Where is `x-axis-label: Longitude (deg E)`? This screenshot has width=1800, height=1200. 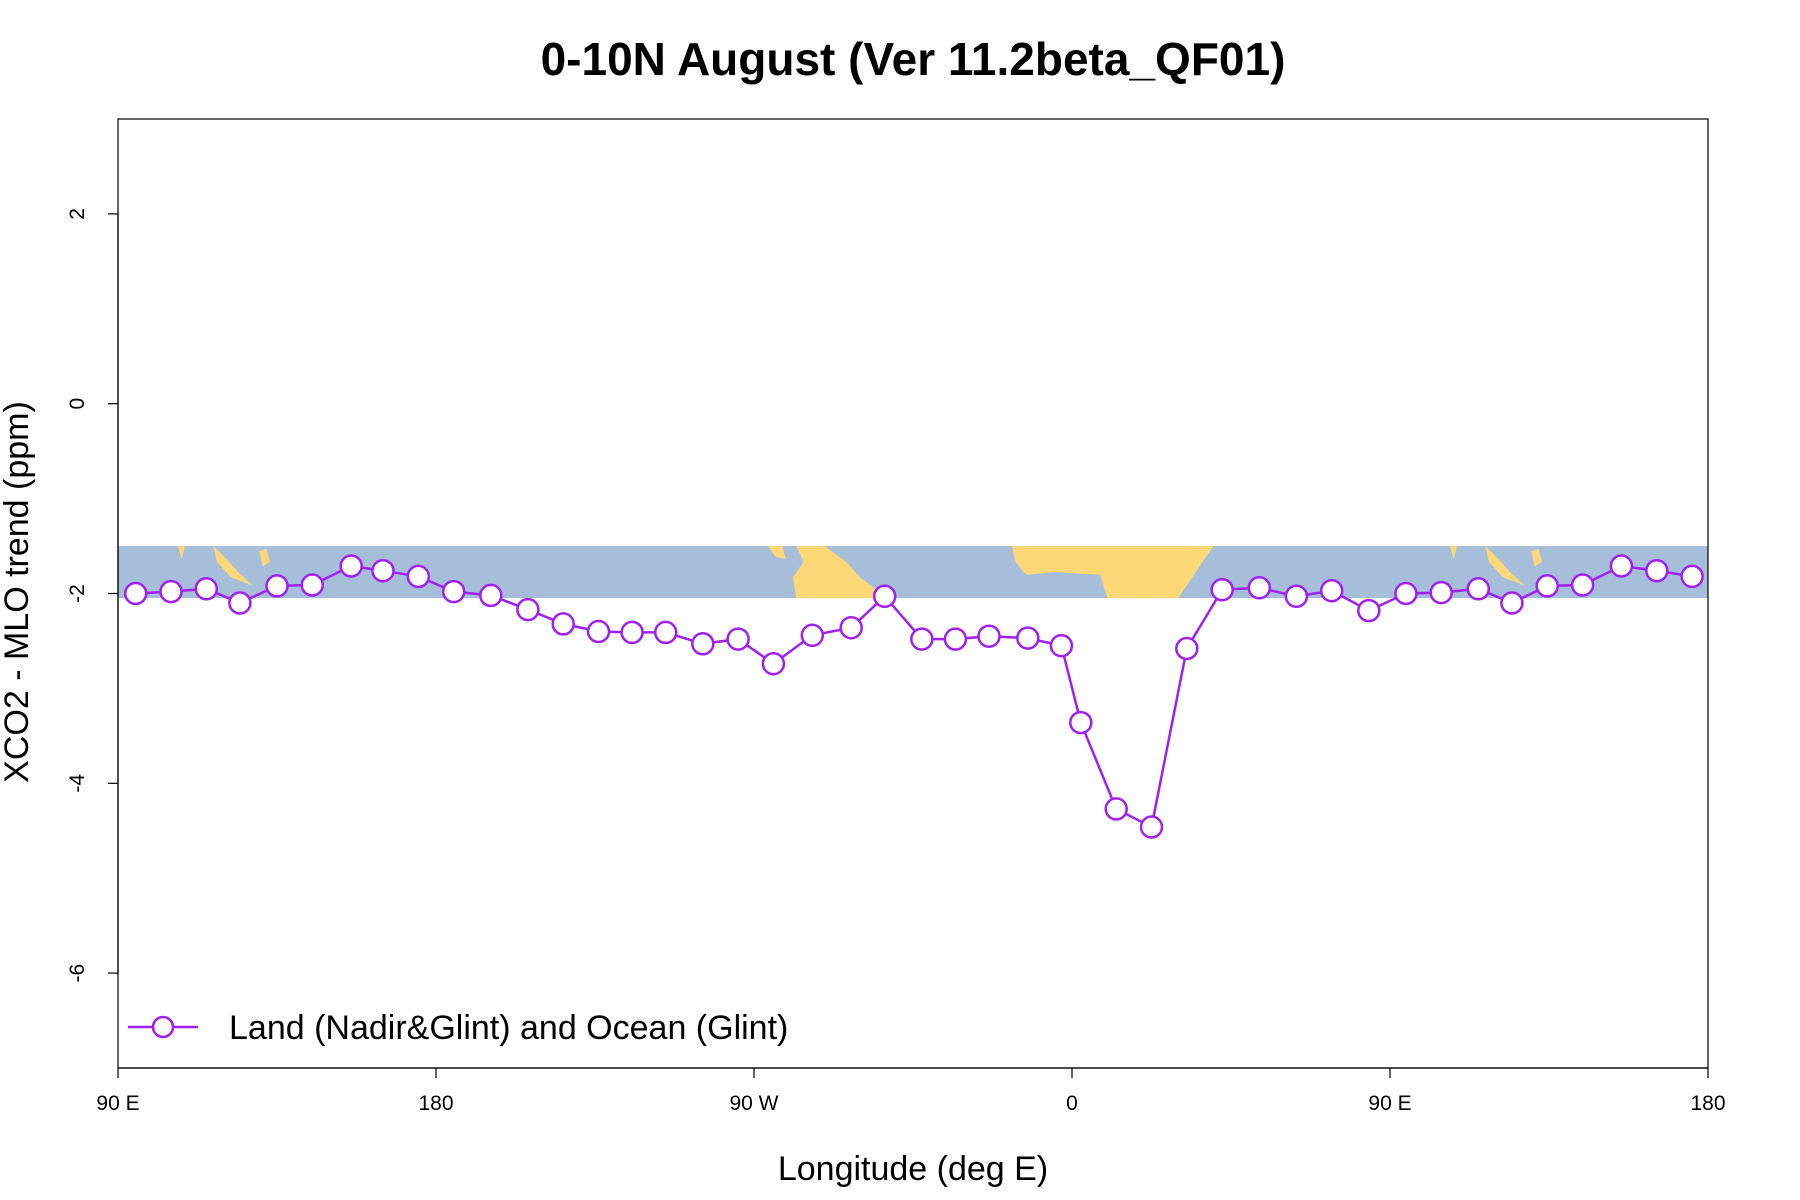
x-axis-label: Longitude (deg E) is located at coordinates (913, 1169).